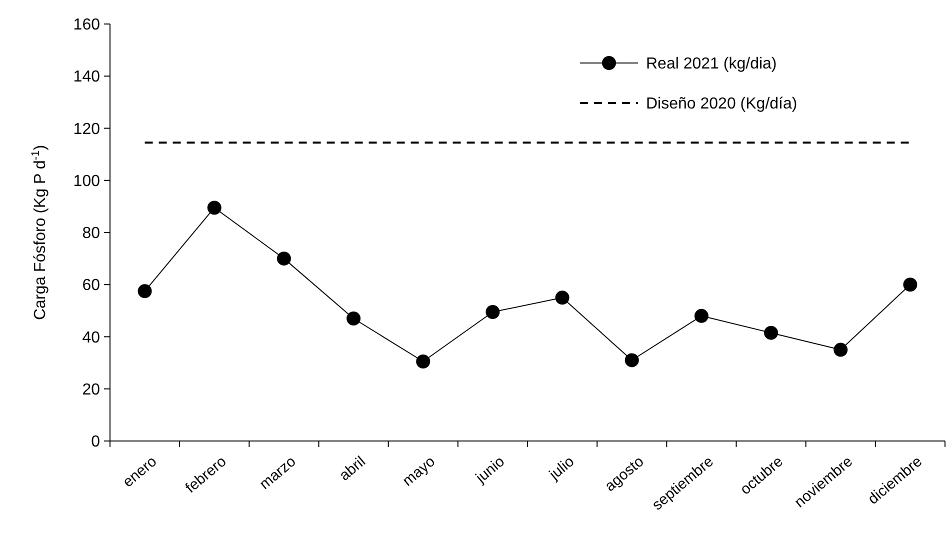 The width and height of the screenshot is (951, 550). Describe the element at coordinates (352, 468) in the screenshot. I see `x-tick-label: abril` at that location.